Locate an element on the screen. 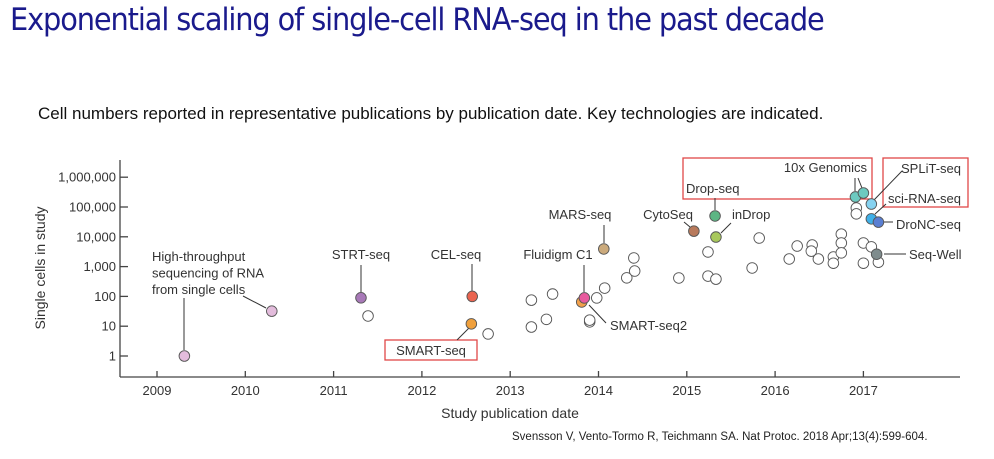 The width and height of the screenshot is (994, 459). y-tick-label: 100 is located at coordinates (105, 296).